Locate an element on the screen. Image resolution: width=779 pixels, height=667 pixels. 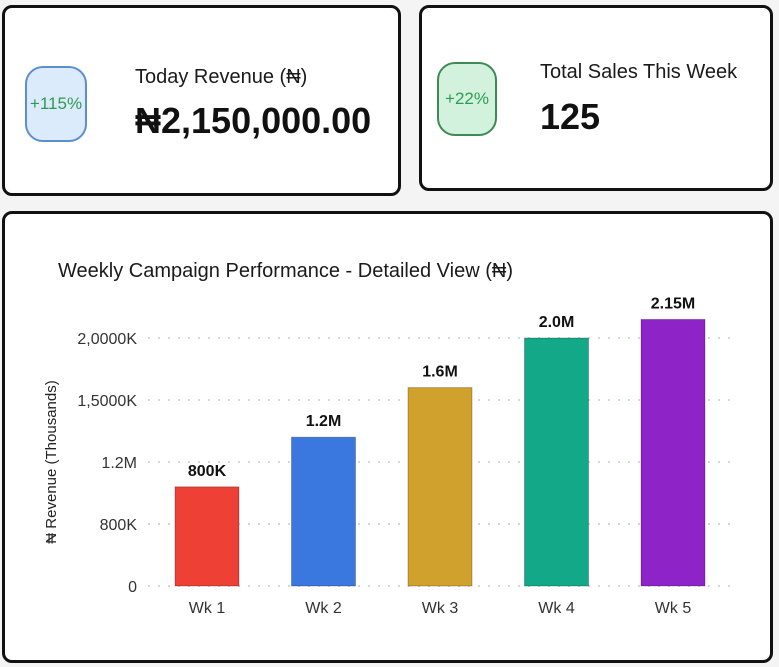
weekly-sales-card: +22% Total Sales This Week 125 is located at coordinates (596, 98).